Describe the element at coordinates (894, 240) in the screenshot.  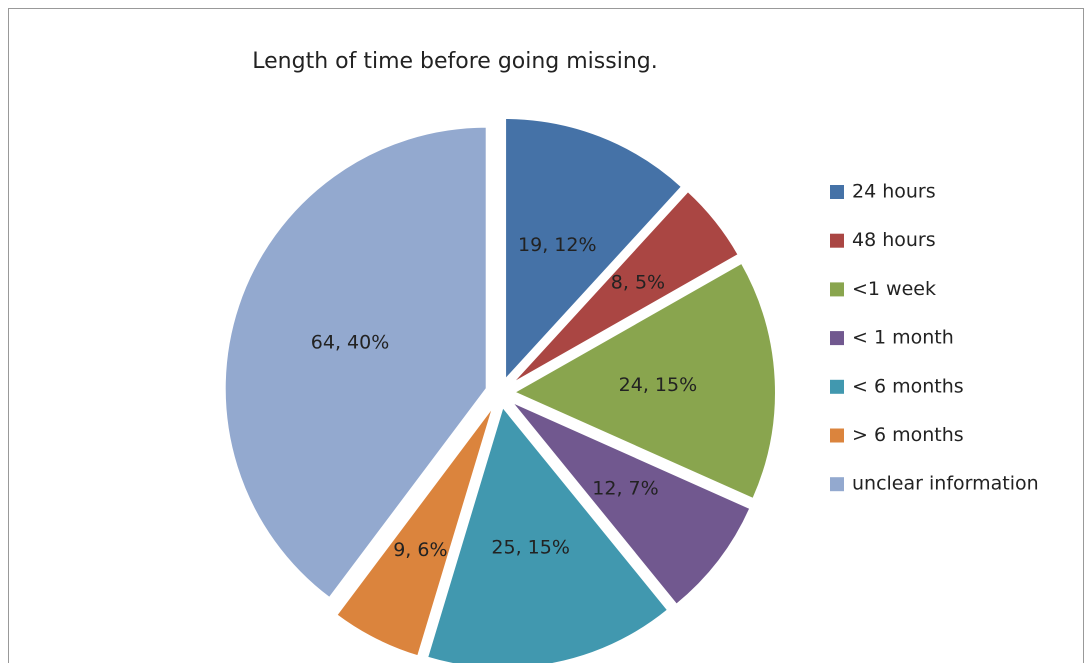
I see `legend-label: 48 hours` at that location.